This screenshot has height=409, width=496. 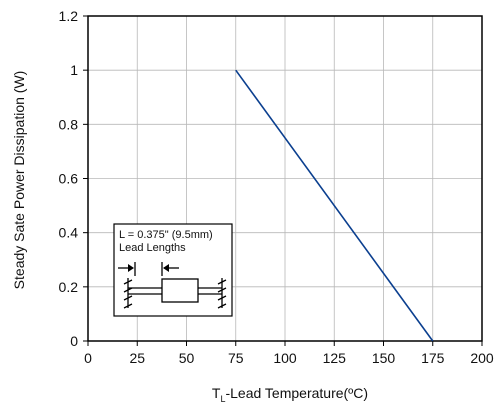 I want to click on lead-length-inset: L = 0.375" (9.5mm) Lead Lengths, so click(x=173, y=270).